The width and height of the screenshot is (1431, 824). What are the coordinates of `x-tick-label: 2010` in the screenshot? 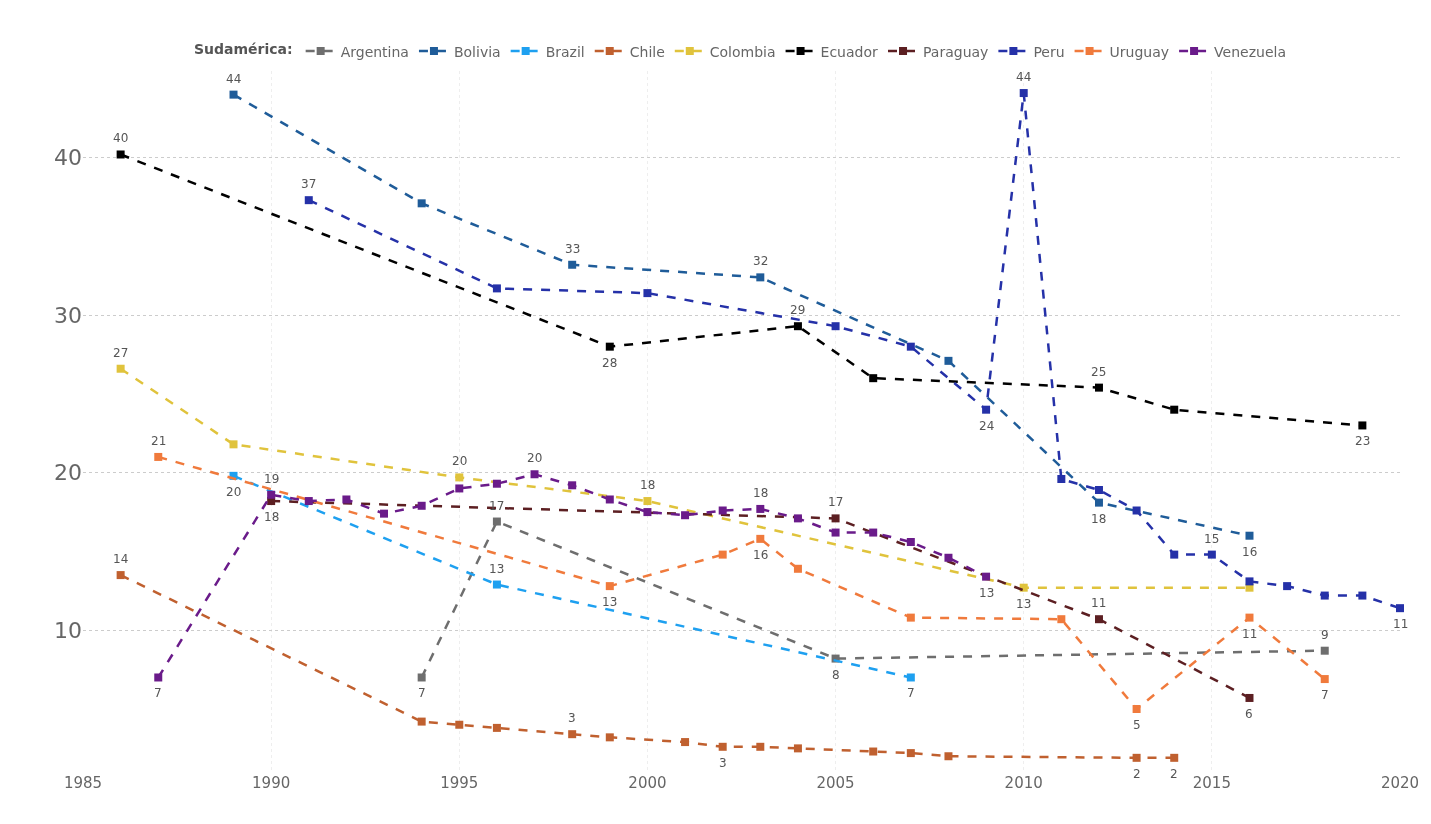 It's located at (1023, 783).